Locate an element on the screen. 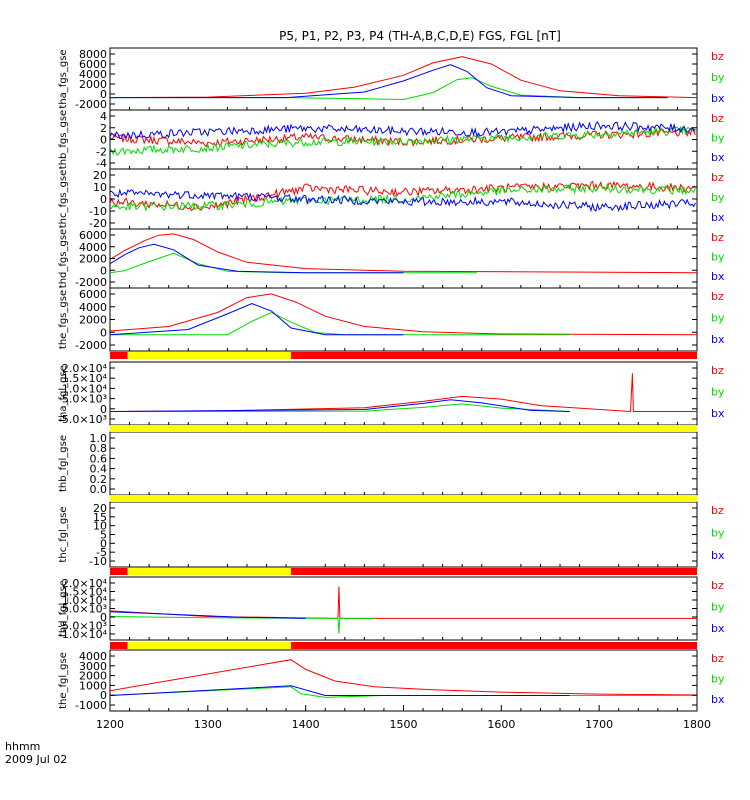 The height and width of the screenshot is (800, 750). y-tick-label: 2.0×10⁴ is located at coordinates (85, 368).